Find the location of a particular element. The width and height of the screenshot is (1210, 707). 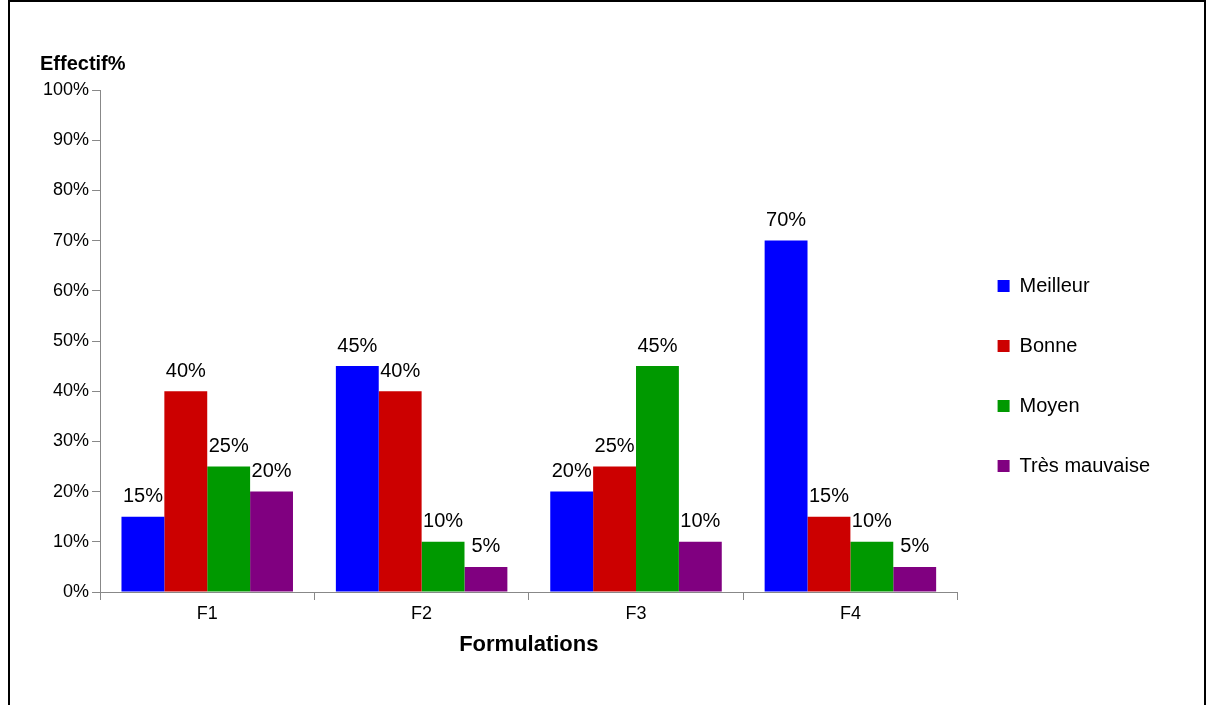

y-tick-label: 50% is located at coordinates (71, 339).